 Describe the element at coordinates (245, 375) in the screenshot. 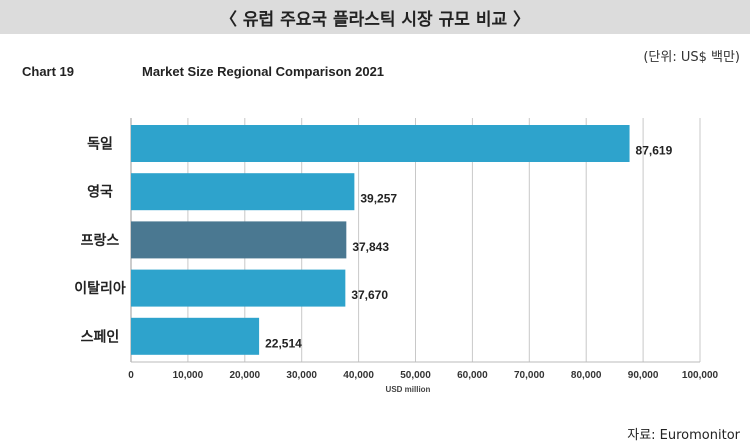

I see `x-tick-label: 20,000` at that location.